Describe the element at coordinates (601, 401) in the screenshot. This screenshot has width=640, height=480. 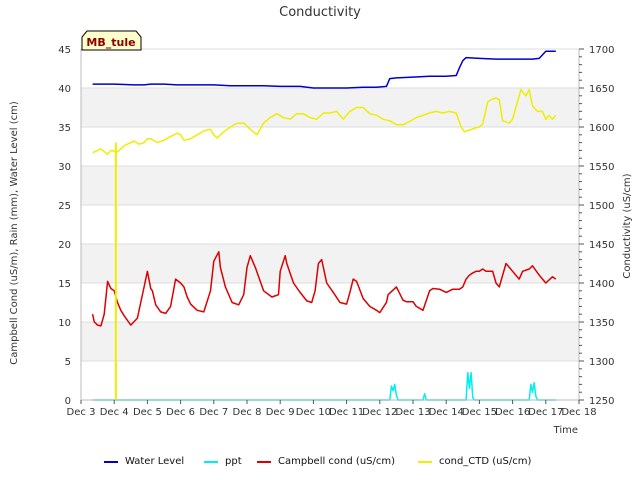
I see `y-right-tick-label: 1250` at that location.